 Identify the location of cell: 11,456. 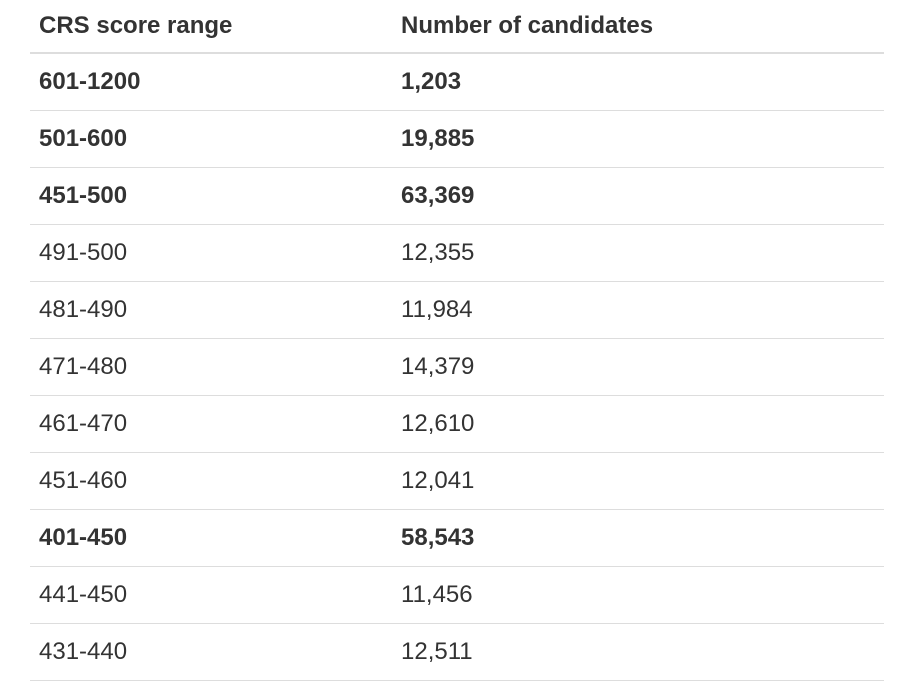
(638, 595).